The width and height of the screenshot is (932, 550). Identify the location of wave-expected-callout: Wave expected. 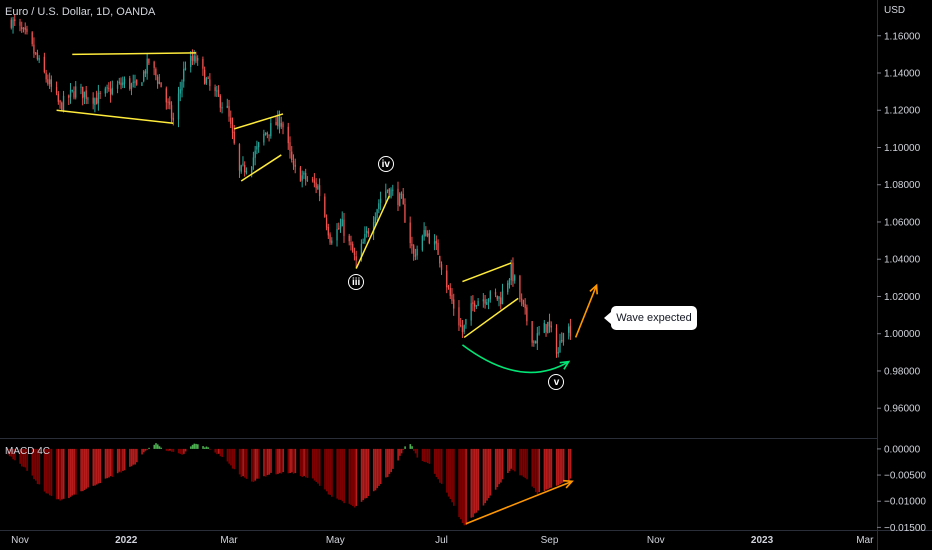
(650, 318).